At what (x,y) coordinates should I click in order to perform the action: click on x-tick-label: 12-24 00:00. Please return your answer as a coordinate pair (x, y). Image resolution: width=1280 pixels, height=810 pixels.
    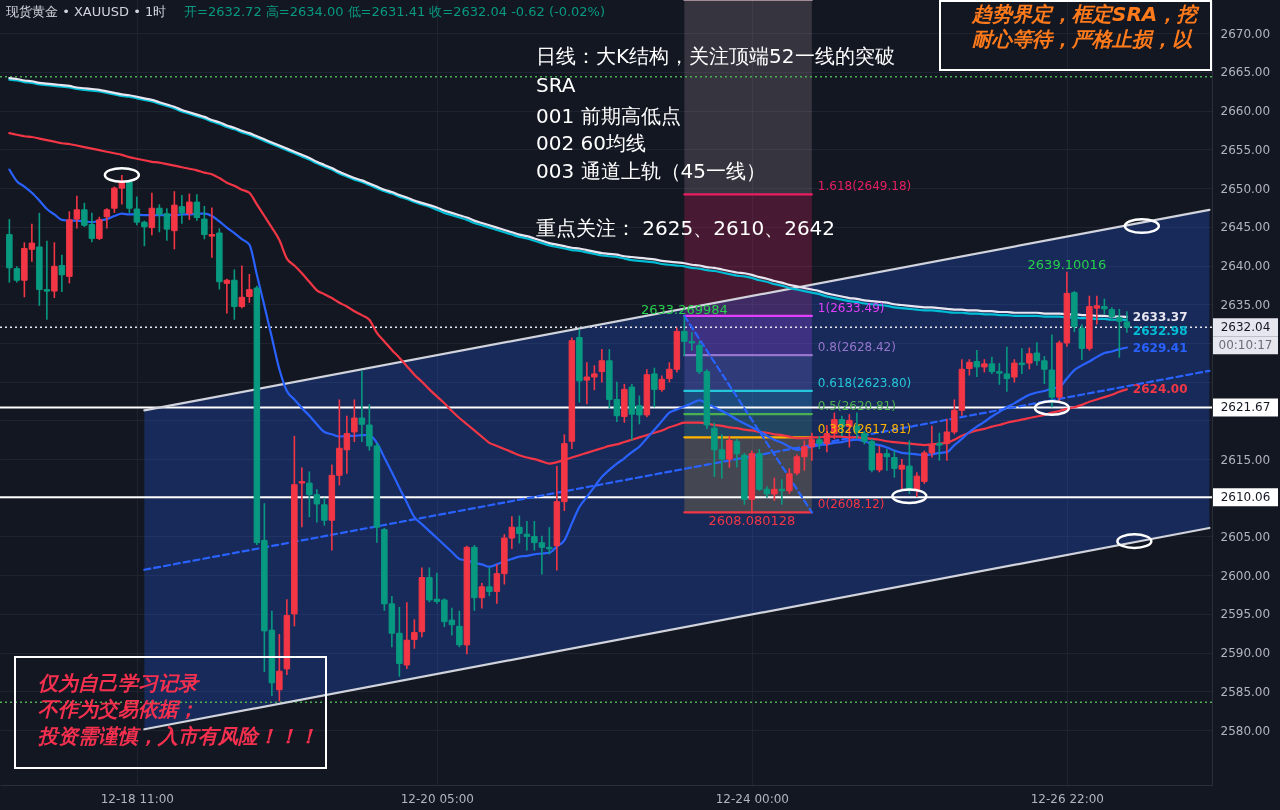
    Looking at the image, I should click on (752, 798).